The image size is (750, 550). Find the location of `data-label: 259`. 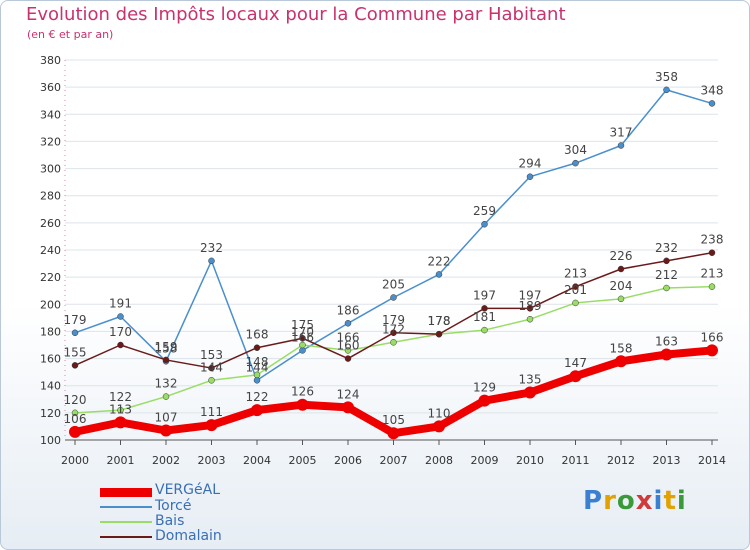

data-label: 259 is located at coordinates (484, 211).